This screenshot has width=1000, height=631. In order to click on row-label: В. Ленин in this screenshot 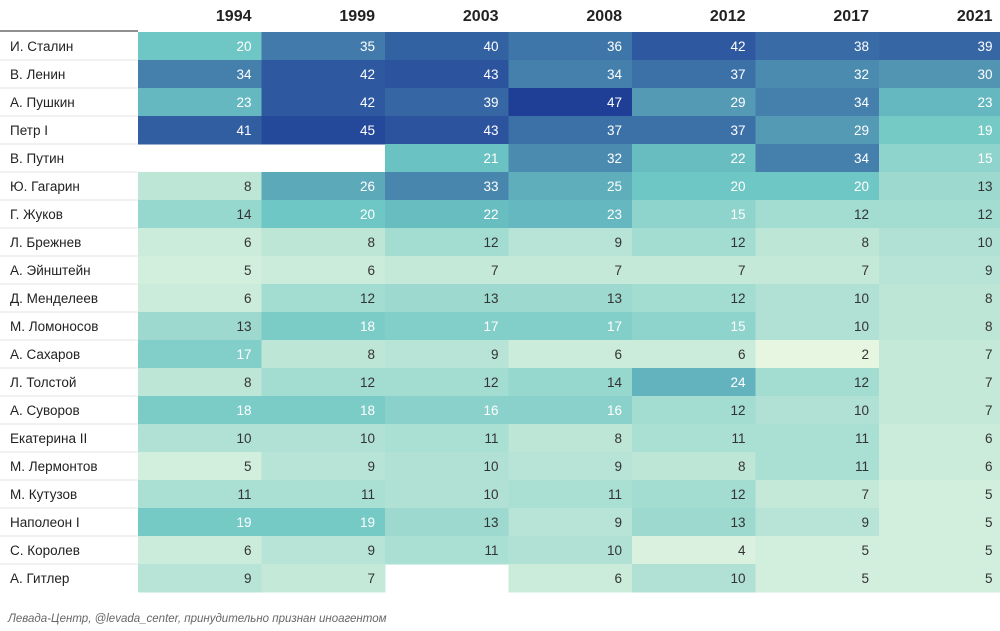, I will do `click(37, 74)`.